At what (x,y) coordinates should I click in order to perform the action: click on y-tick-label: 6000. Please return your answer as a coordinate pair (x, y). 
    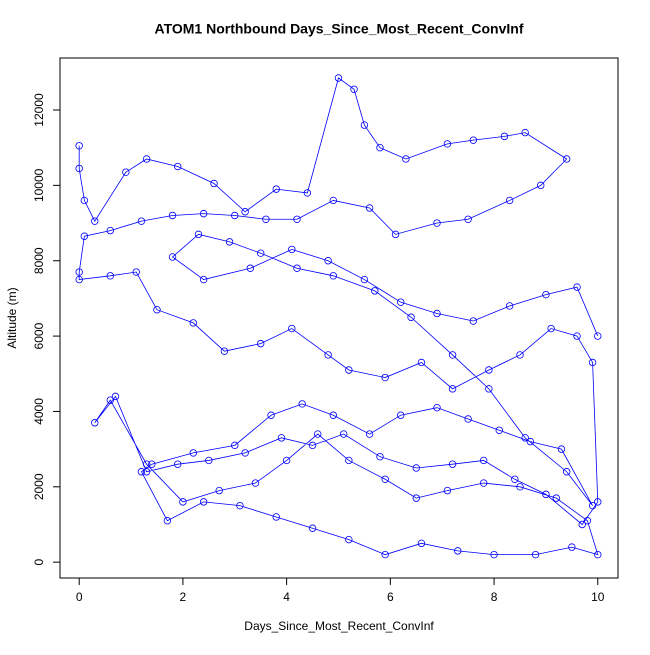
    Looking at the image, I should click on (39, 335).